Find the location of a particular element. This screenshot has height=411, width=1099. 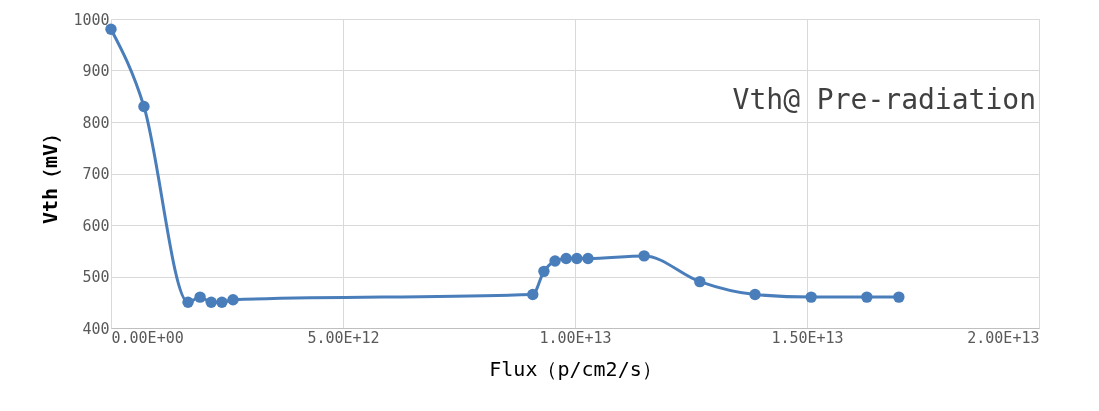

y-axis-title: Vth（mV） is located at coordinates (50, 174).